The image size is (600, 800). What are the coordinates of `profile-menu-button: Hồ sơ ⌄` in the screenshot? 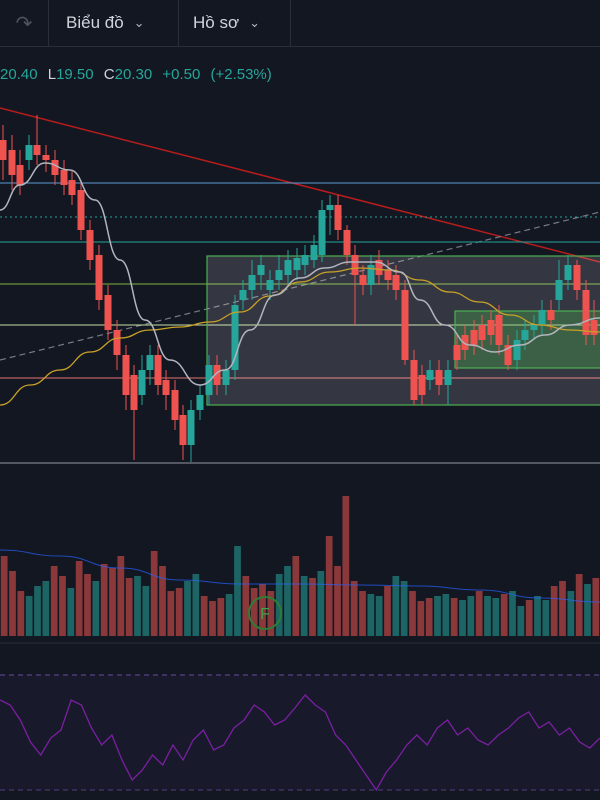 It's located at (226, 23).